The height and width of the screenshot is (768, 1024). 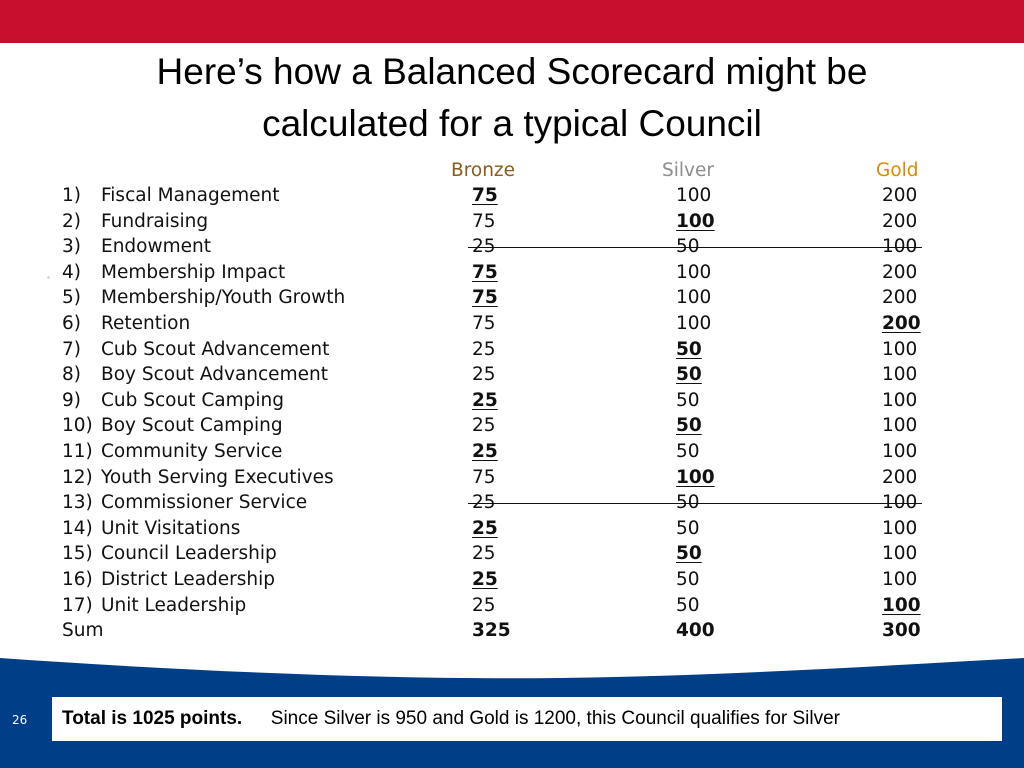 I want to click on scorecard-row: 8) Boy Scout Advancement 25 50 100, so click(x=512, y=377).